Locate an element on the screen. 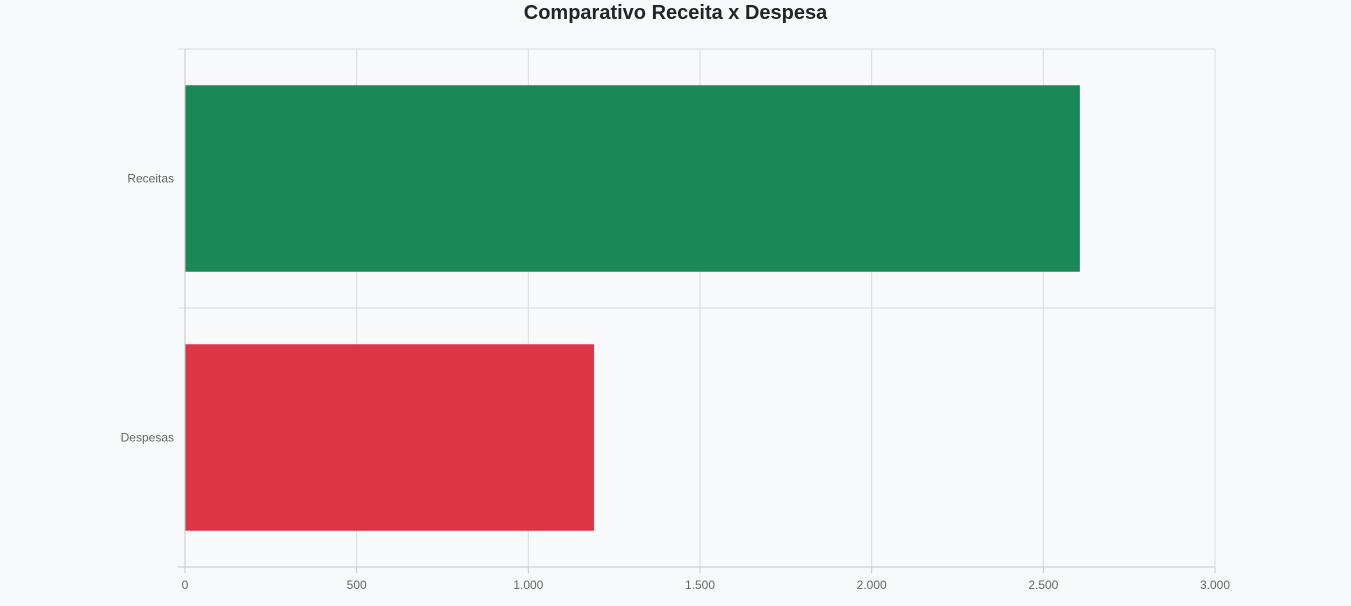 This screenshot has height=606, width=1351. y-tick-label: Receitas is located at coordinates (150, 179).